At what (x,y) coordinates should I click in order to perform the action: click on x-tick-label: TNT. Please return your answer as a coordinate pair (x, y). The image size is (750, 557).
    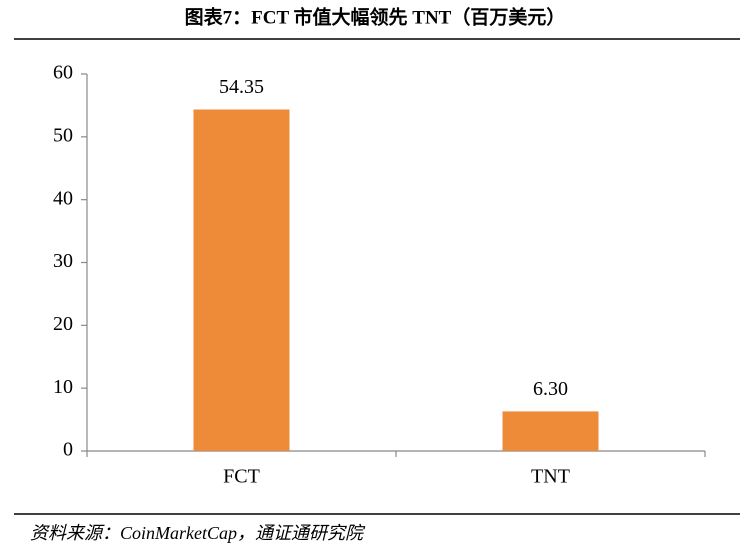
    Looking at the image, I should click on (550, 477).